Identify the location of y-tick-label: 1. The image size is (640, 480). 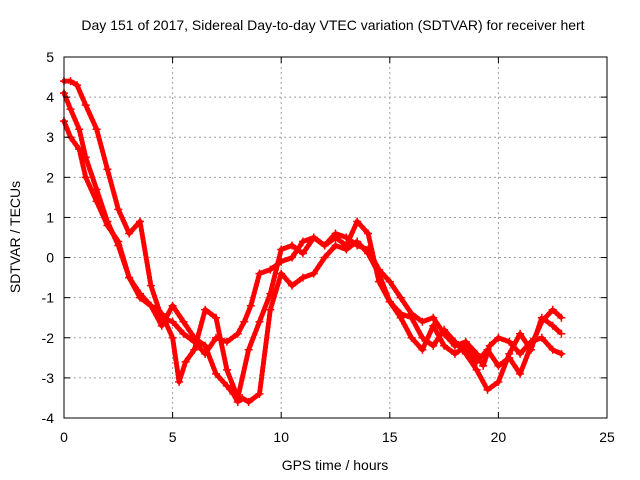
(50, 217).